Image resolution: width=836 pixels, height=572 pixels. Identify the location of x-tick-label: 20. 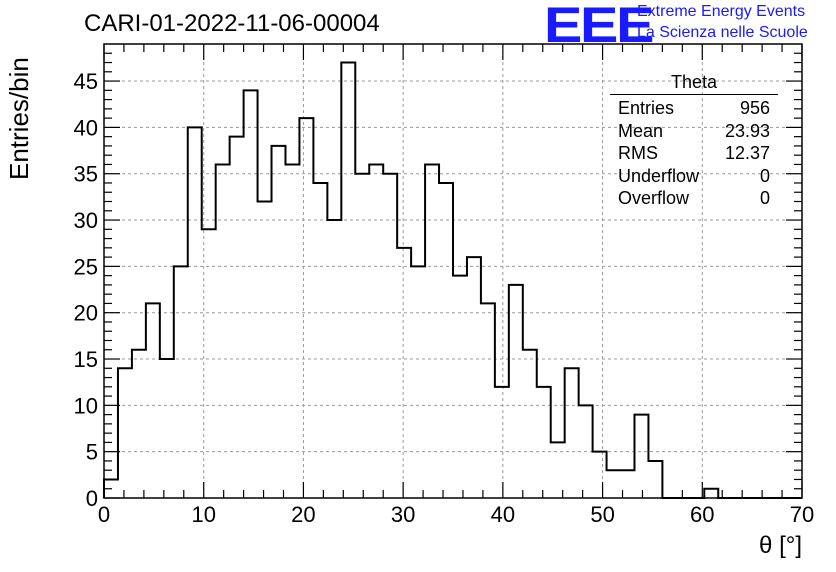
(303, 514).